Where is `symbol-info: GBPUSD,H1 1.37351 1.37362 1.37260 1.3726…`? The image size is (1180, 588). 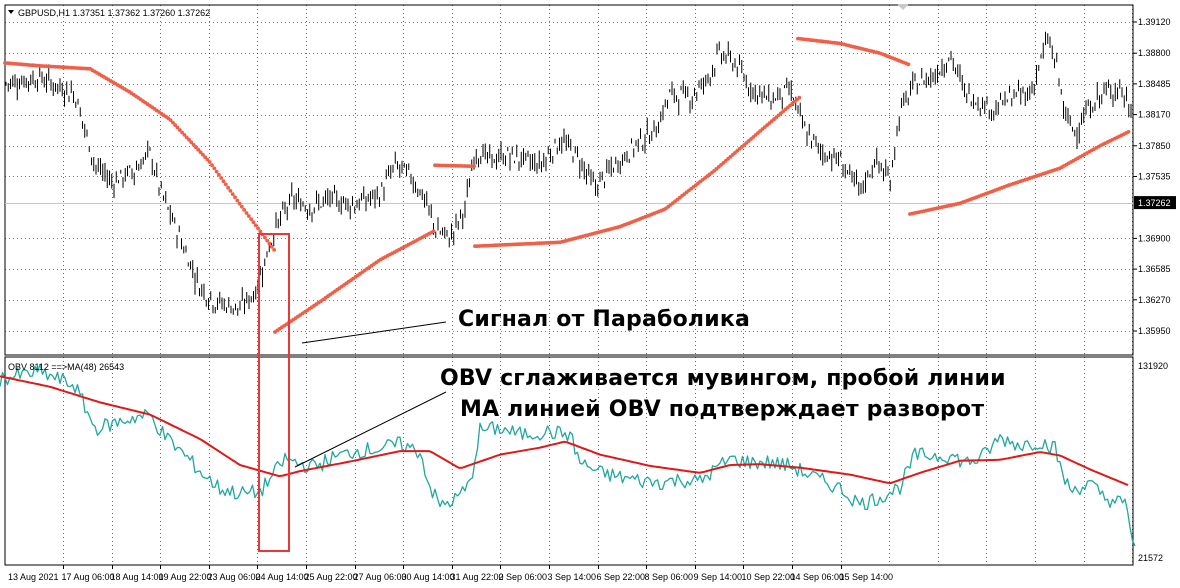
symbol-info: GBPUSD,H1 1.37351 1.37362 1.37260 1.3726… is located at coordinates (114, 13).